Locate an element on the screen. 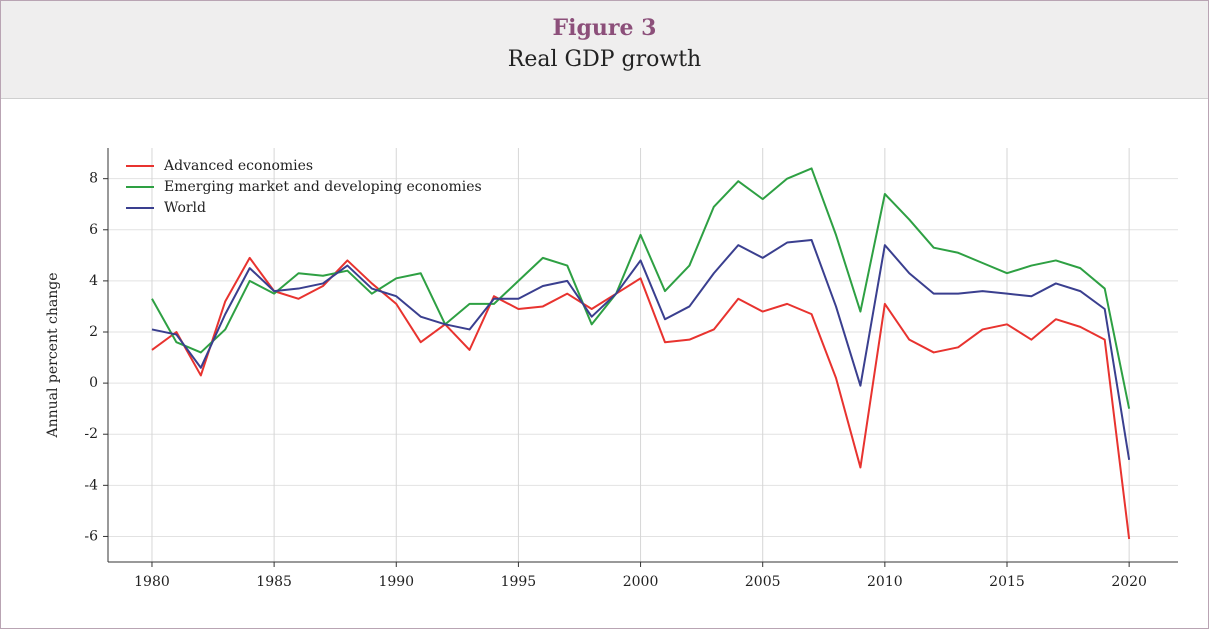 The width and height of the screenshot is (1209, 629). y-tick-label: 8 is located at coordinates (93, 179).